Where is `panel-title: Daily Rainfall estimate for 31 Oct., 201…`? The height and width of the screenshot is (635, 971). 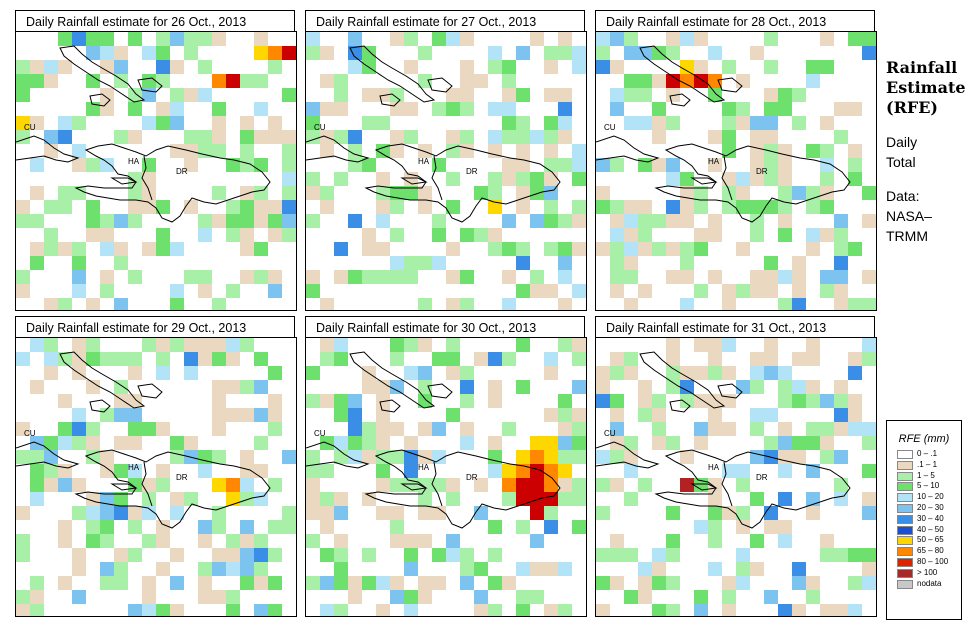
panel-title: Daily Rainfall estimate for 31 Oct., 201… is located at coordinates (735, 327).